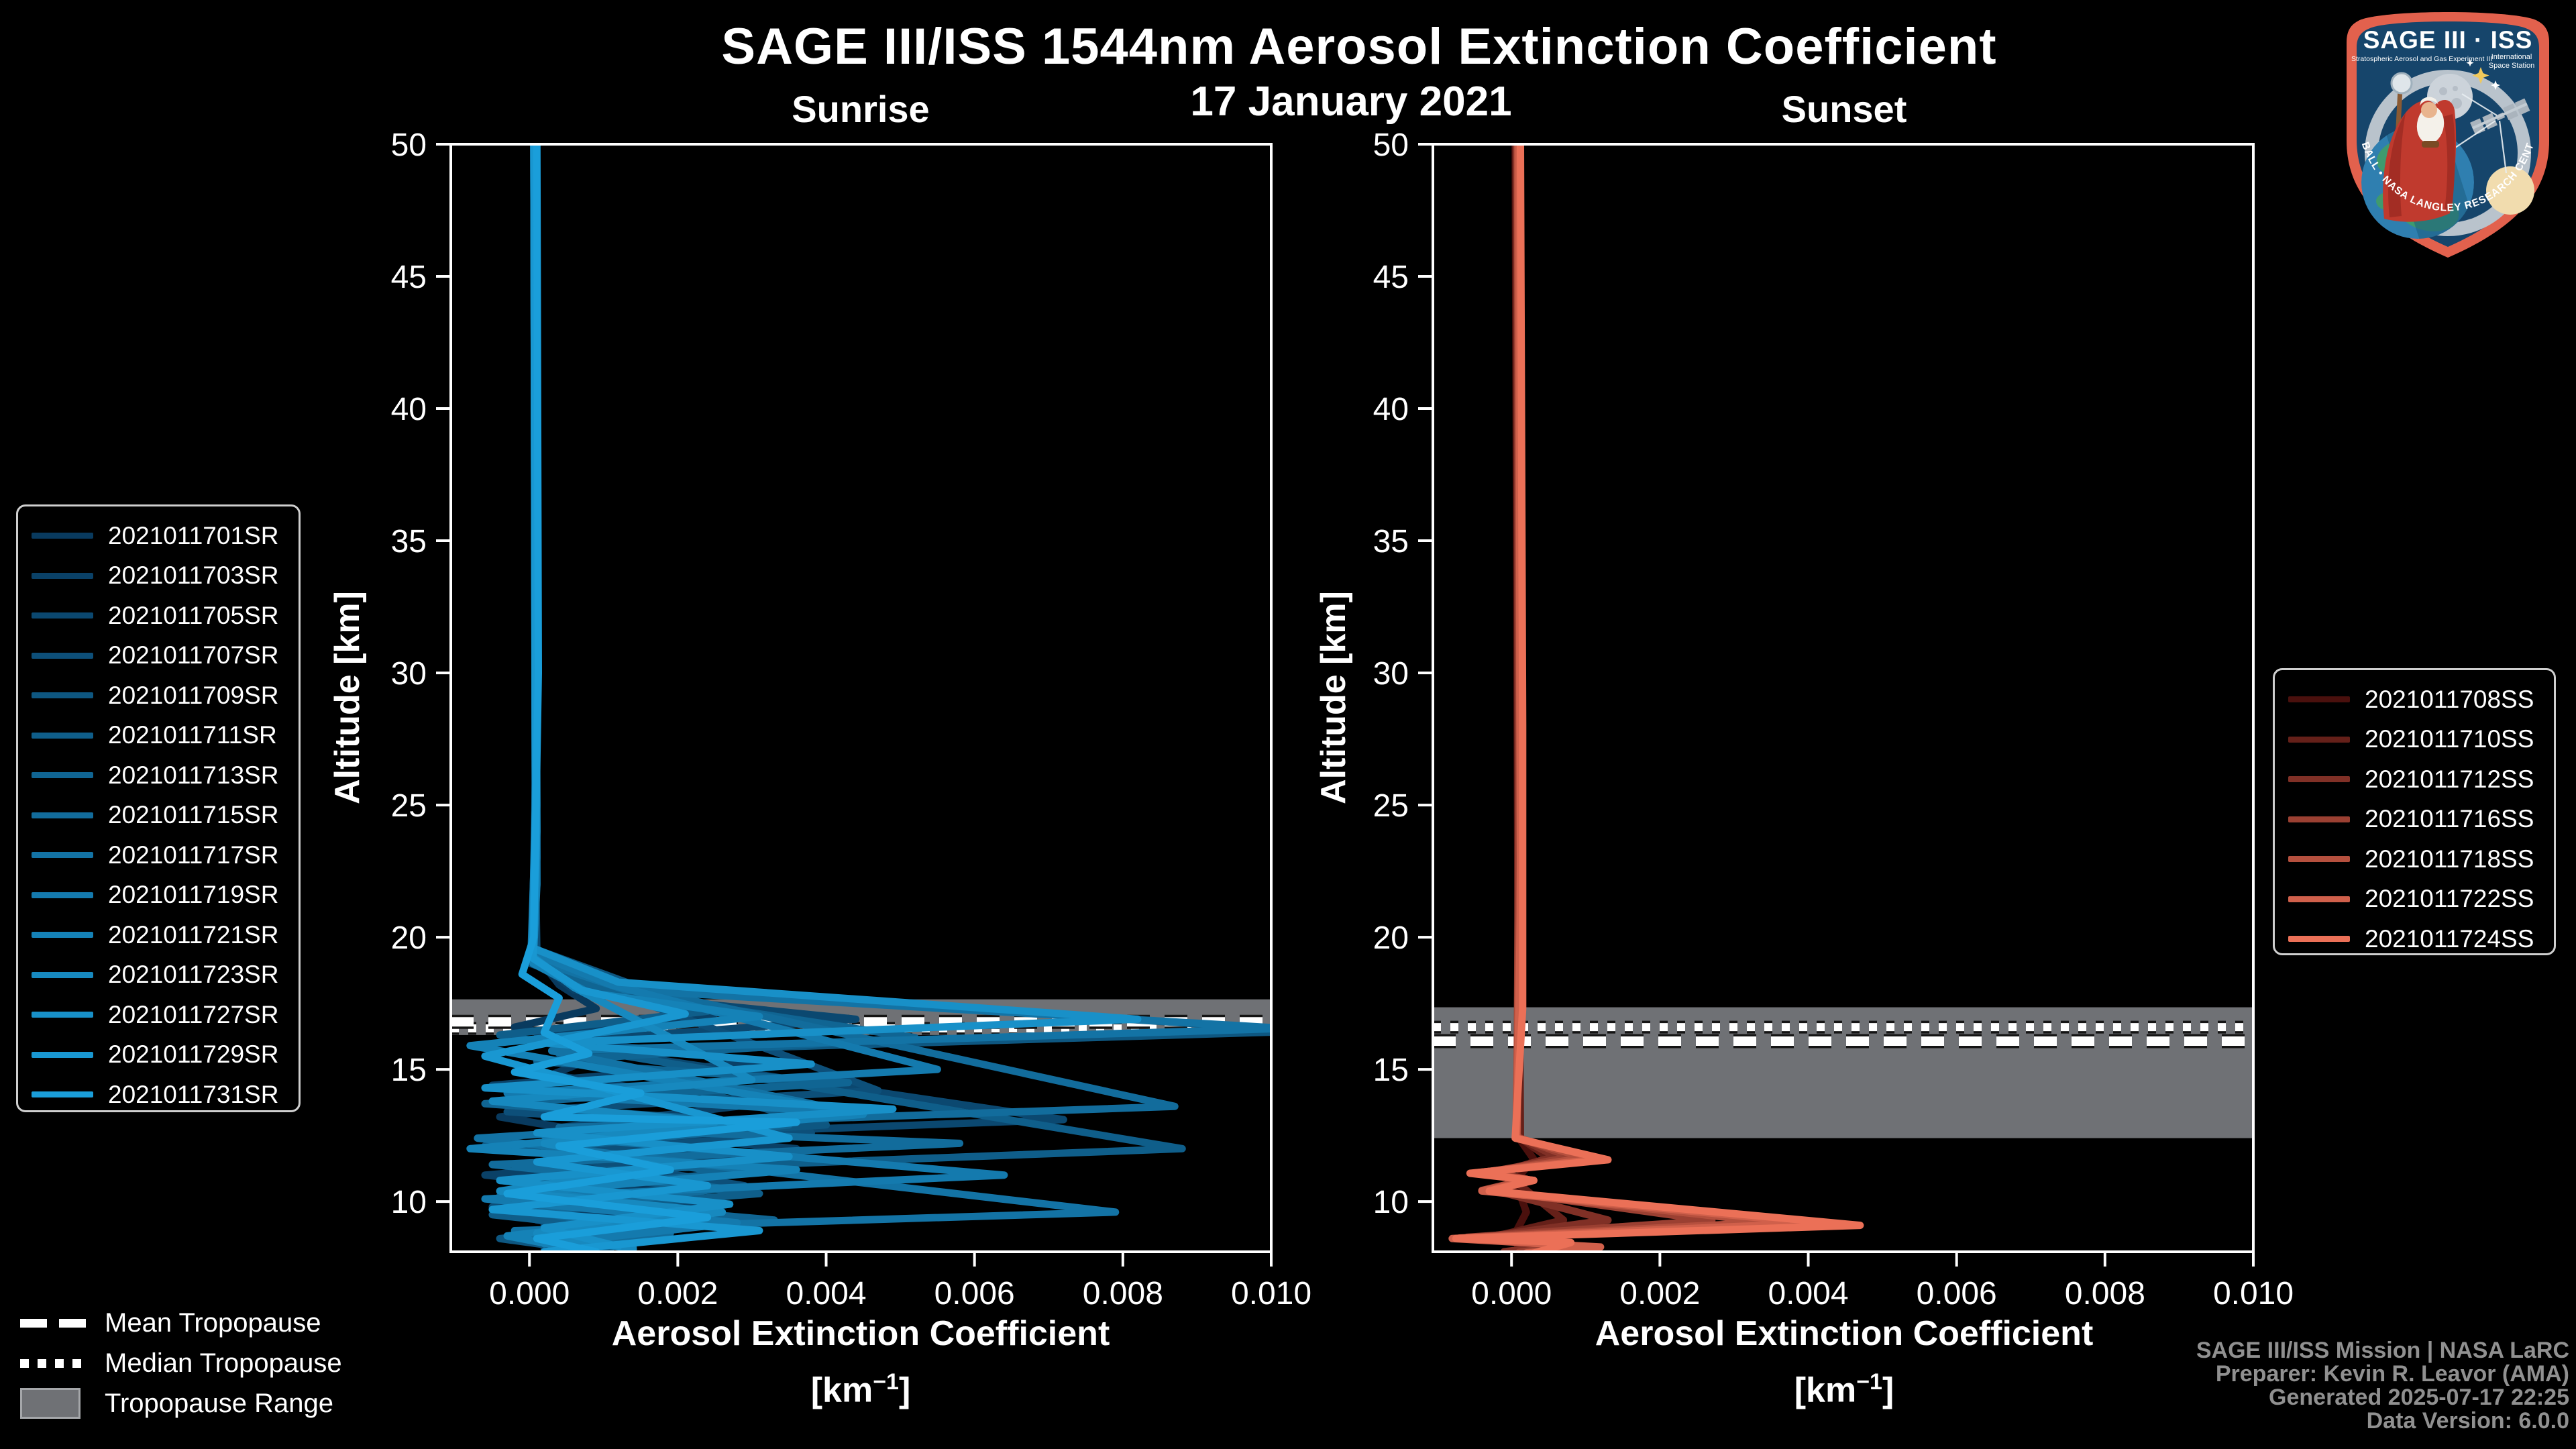  I want to click on legend-item: 2021011707SR, so click(159, 656).